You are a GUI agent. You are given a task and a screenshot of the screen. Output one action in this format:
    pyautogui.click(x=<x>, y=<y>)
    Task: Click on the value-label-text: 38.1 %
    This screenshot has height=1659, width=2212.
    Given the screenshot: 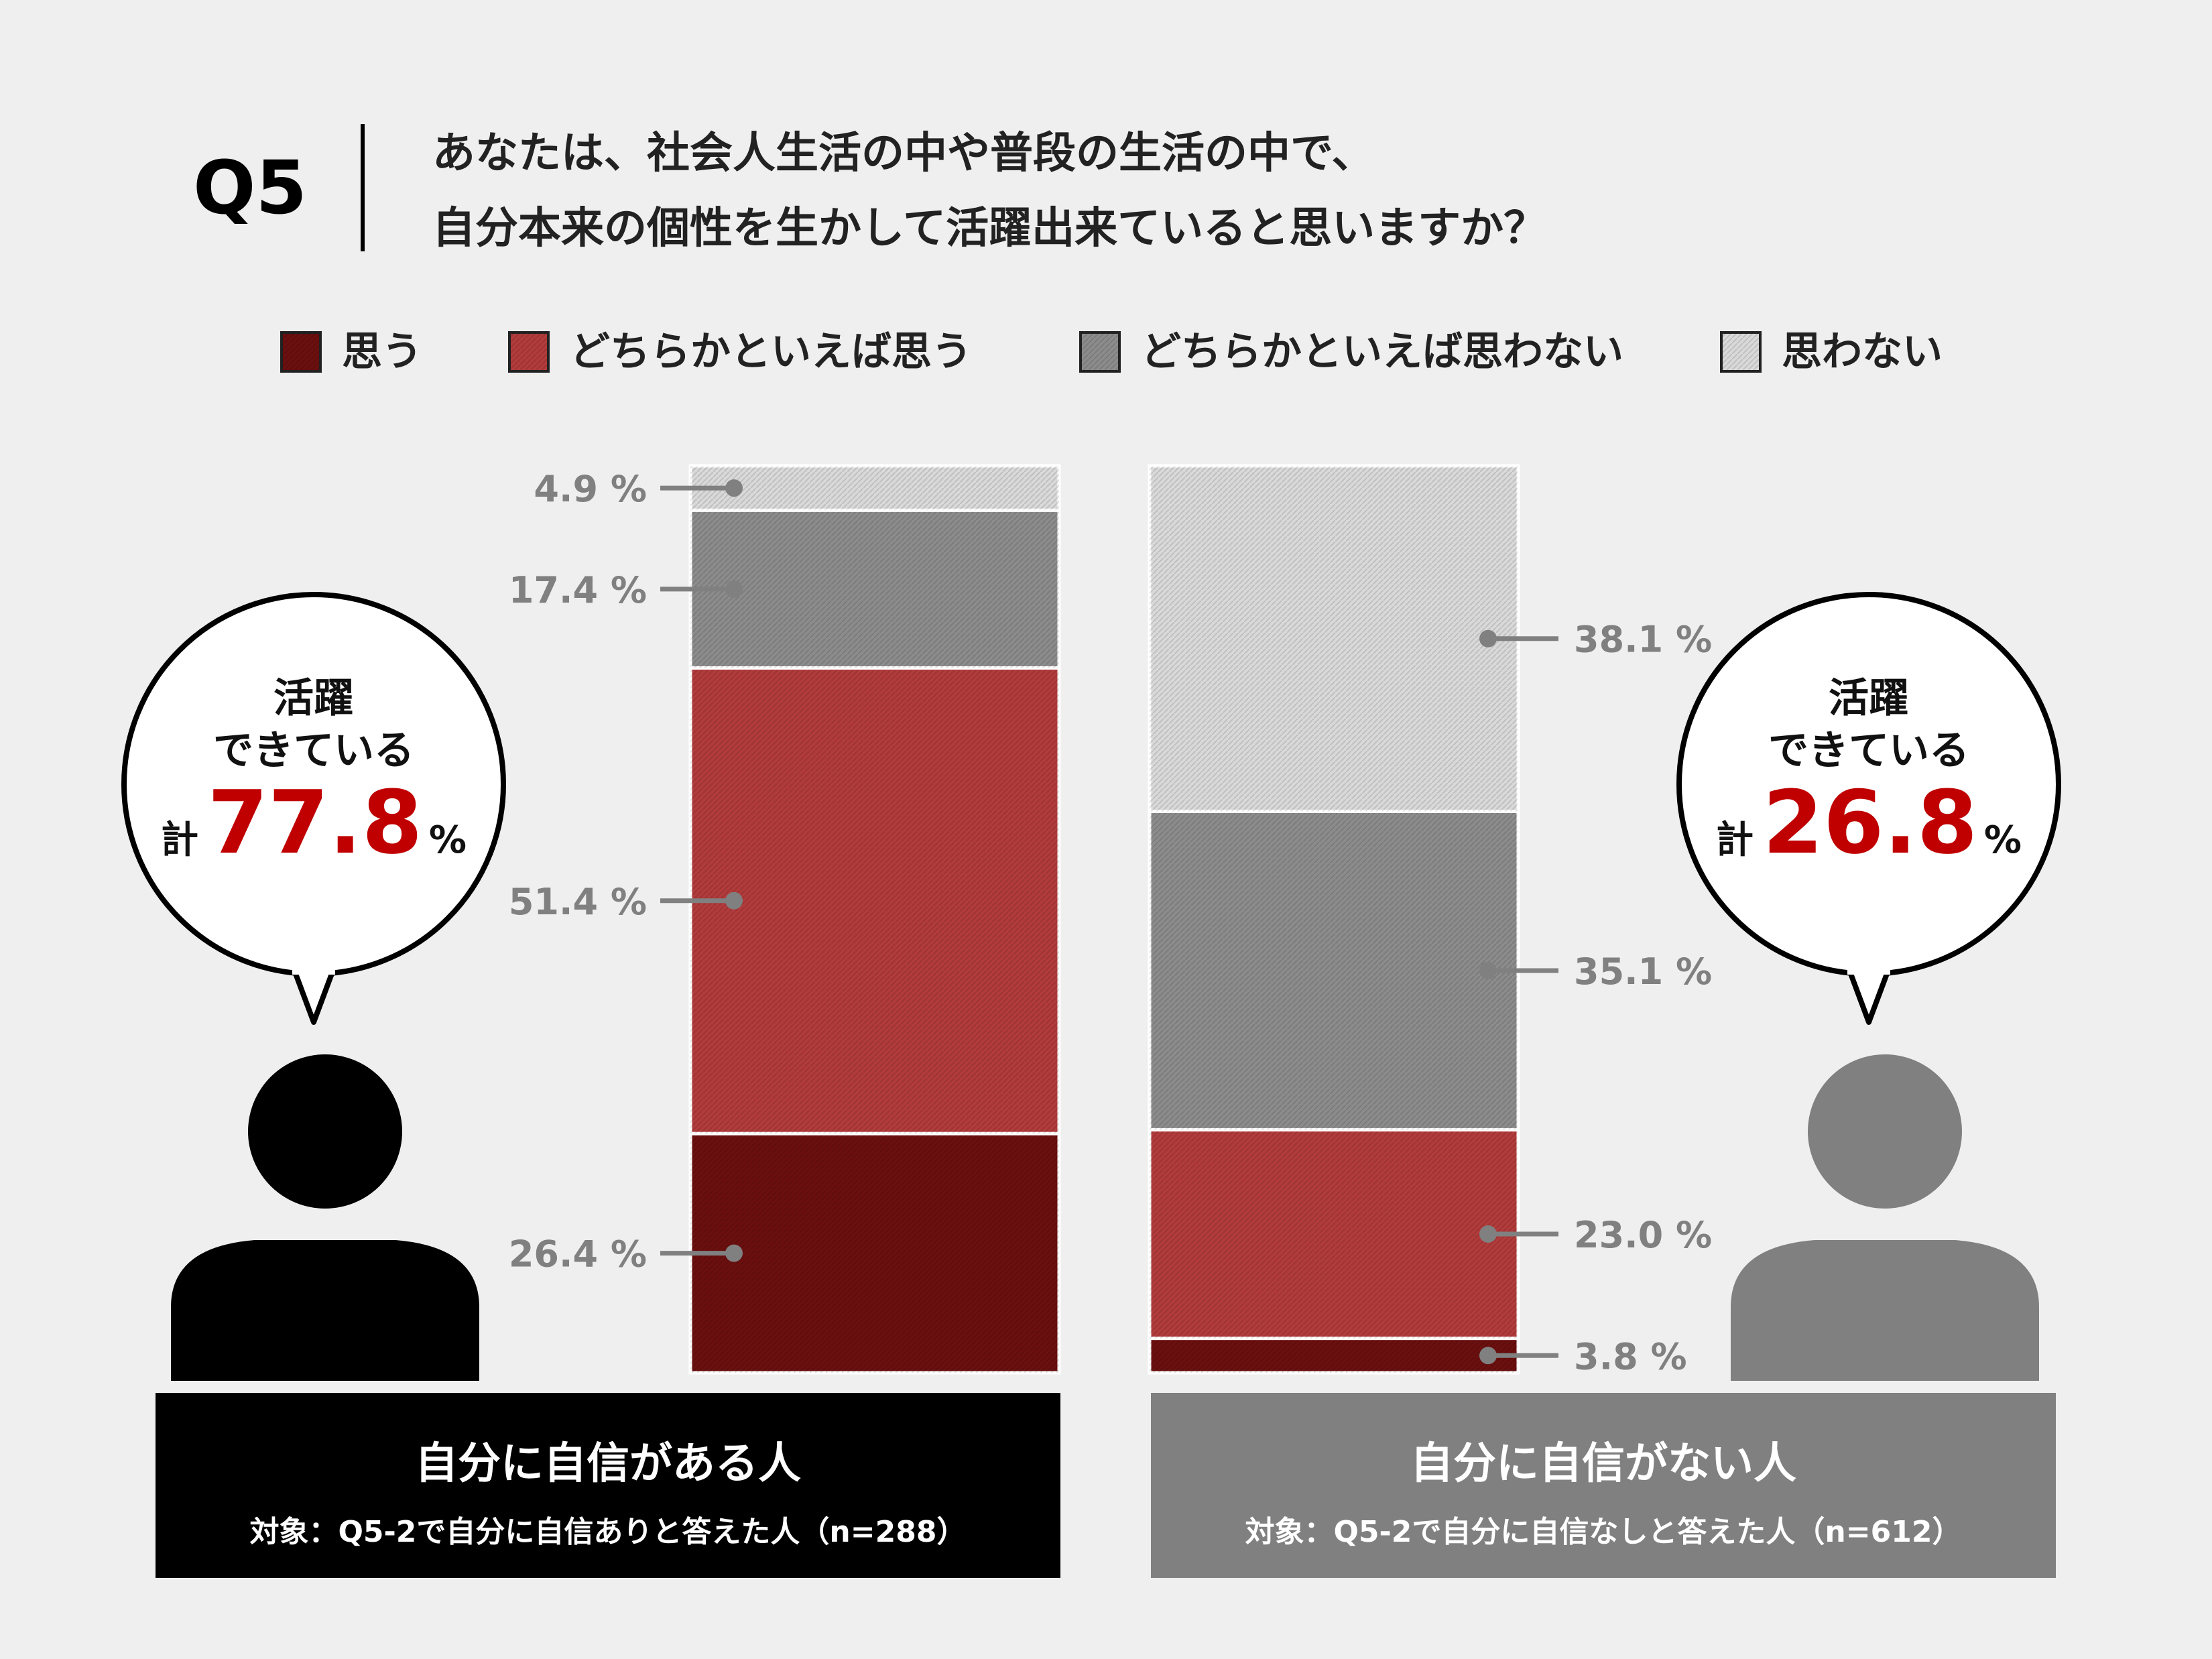 What is the action you would take?
    pyautogui.click(x=1643, y=640)
    